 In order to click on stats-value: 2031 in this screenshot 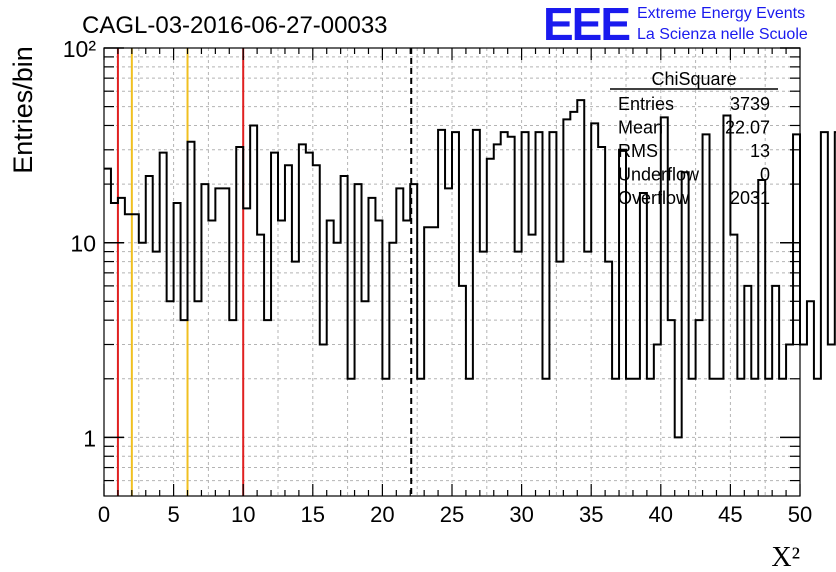, I will do `click(750, 198)`.